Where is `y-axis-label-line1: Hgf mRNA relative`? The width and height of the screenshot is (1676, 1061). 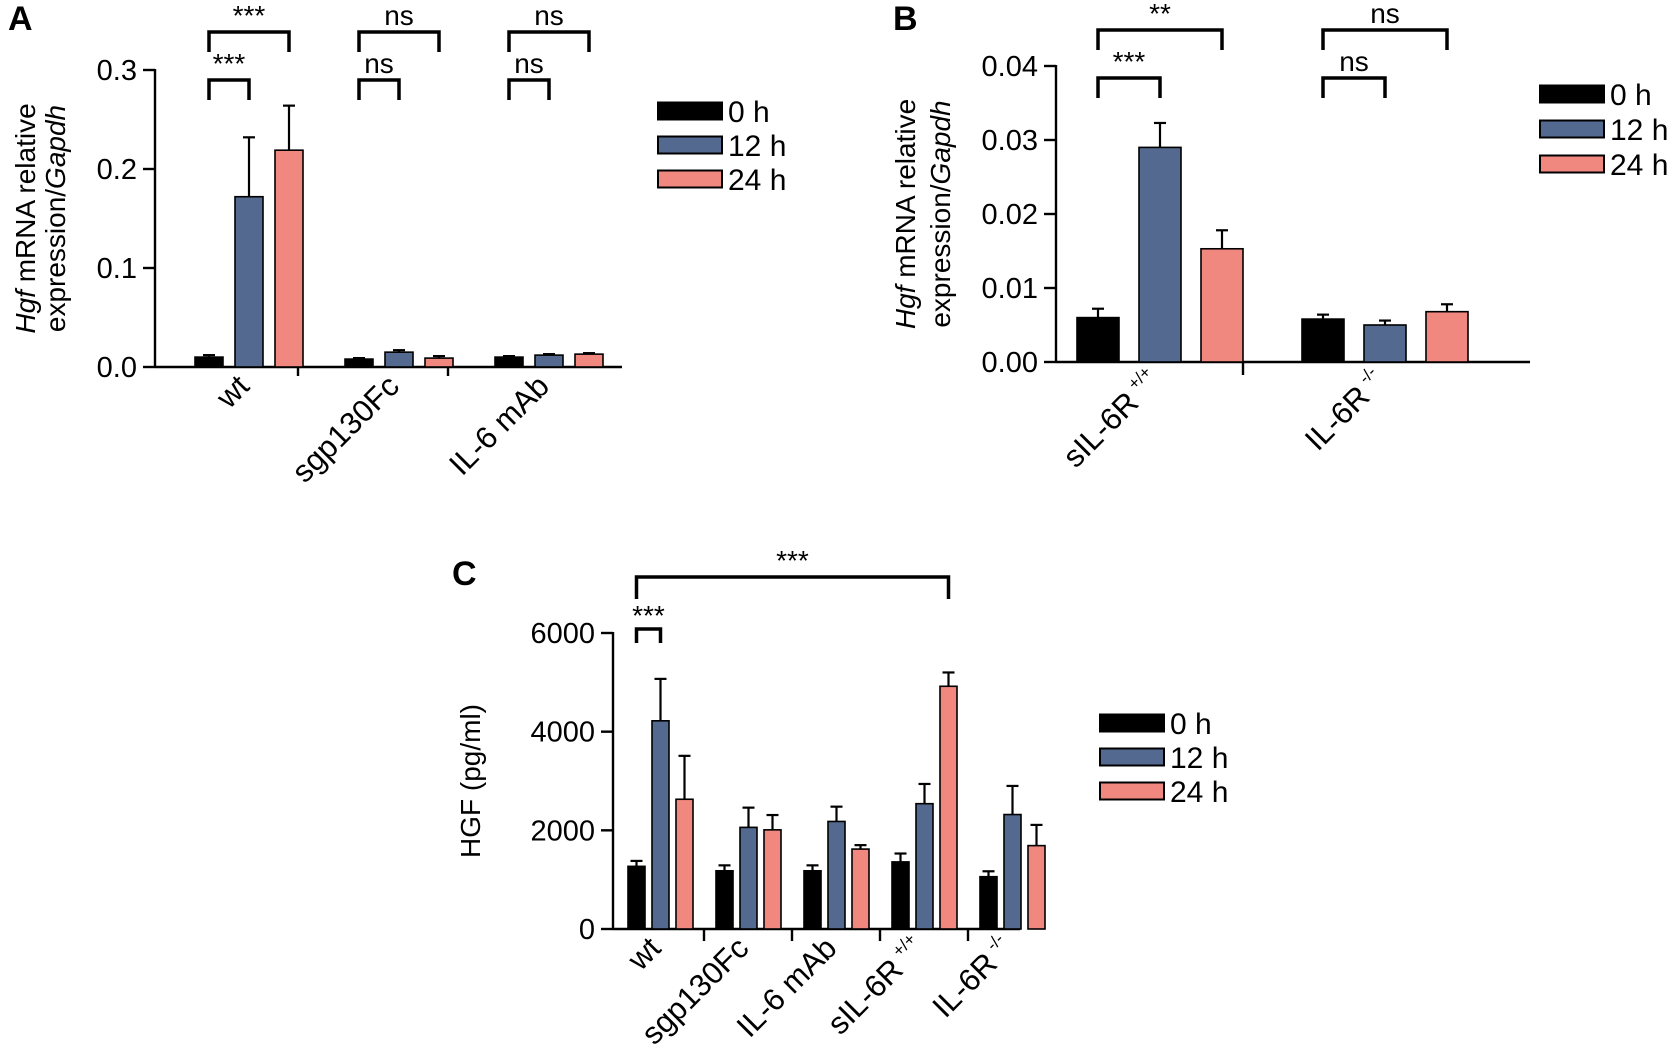
y-axis-label-line1: Hgf mRNA relative is located at coordinates (905, 214).